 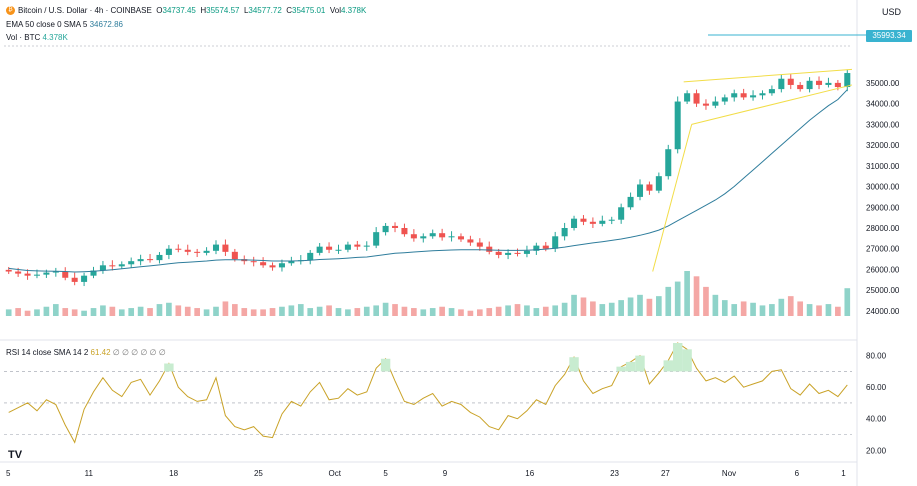 What do you see at coordinates (37, 37) in the screenshot?
I see `volume-legend: Vol · BTC 4.378K` at bounding box center [37, 37].